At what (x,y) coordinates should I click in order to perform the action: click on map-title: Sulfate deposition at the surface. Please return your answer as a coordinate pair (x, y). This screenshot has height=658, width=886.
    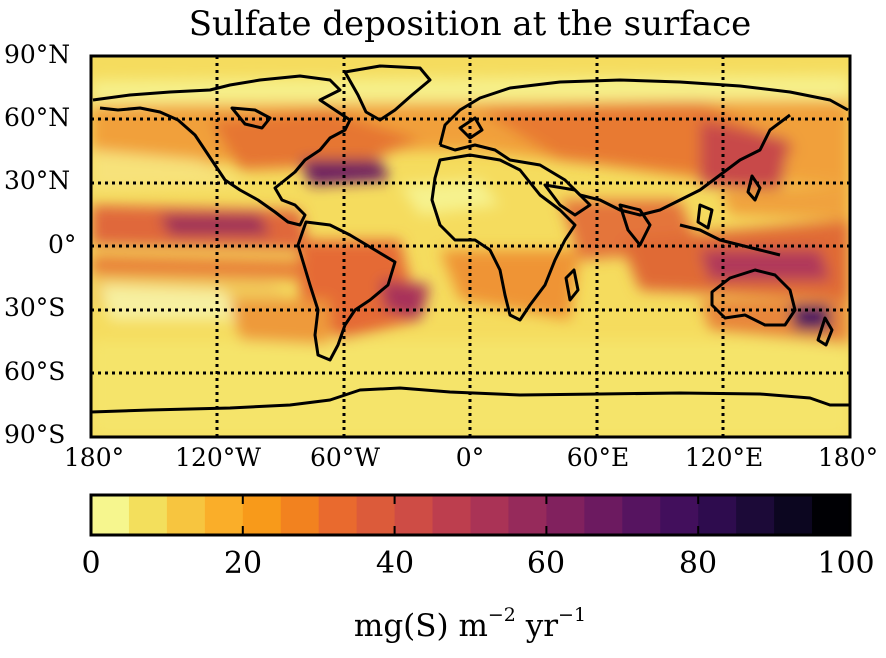
    Looking at the image, I should click on (470, 24).